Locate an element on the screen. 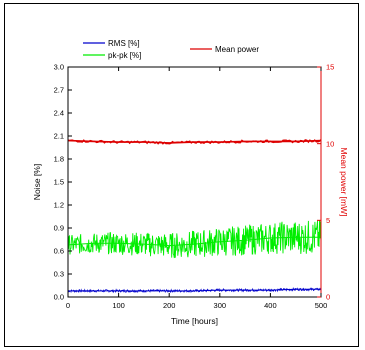 This screenshot has width=365, height=350. y-left-tick-label: 1.2 is located at coordinates (59, 205).